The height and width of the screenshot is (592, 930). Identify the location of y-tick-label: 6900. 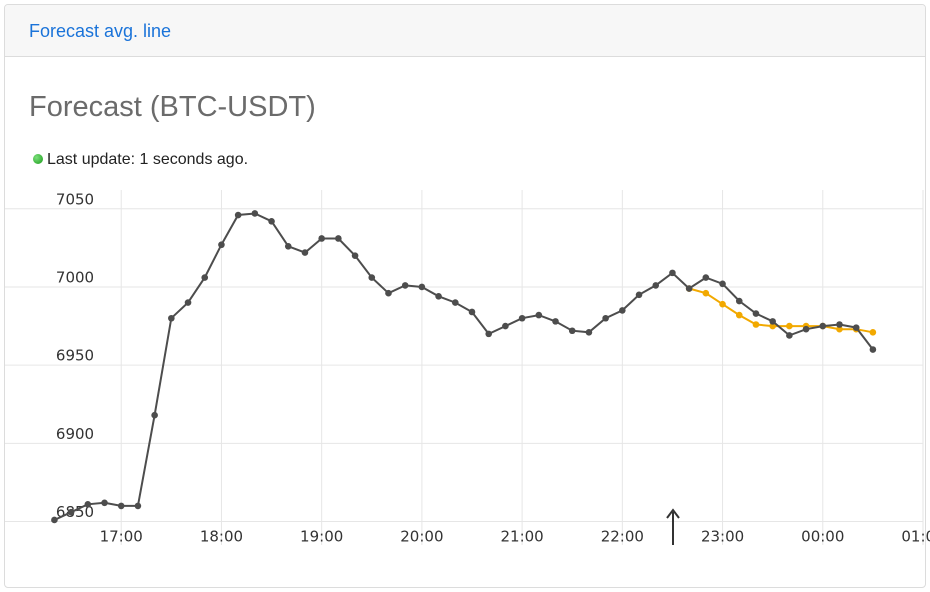
(75, 434).